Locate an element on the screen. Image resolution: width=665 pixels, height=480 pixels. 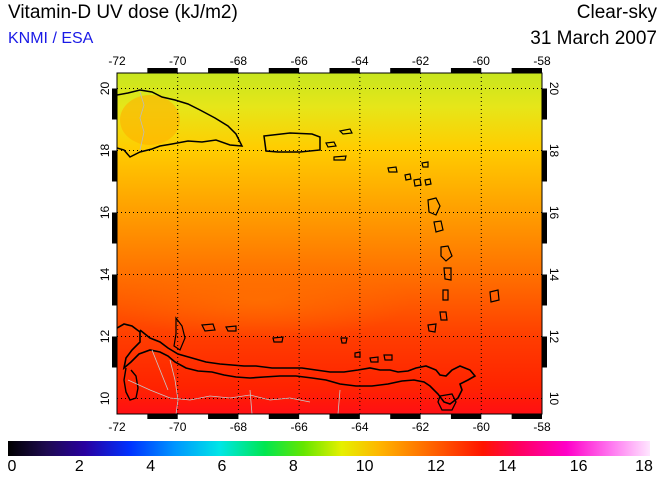
lat-tick-left: 14 is located at coordinates (105, 275).